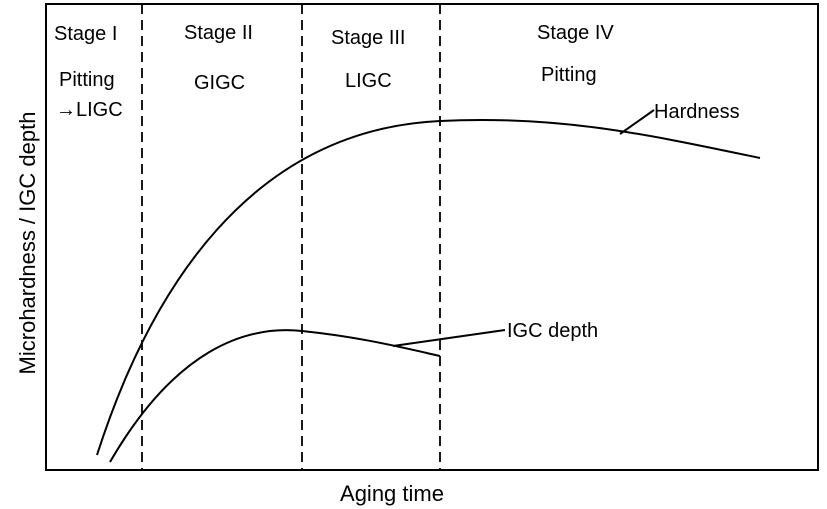 This screenshot has width=827, height=509. What do you see at coordinates (368, 81) in the screenshot?
I see `stage-3-mechanism: LIGC` at bounding box center [368, 81].